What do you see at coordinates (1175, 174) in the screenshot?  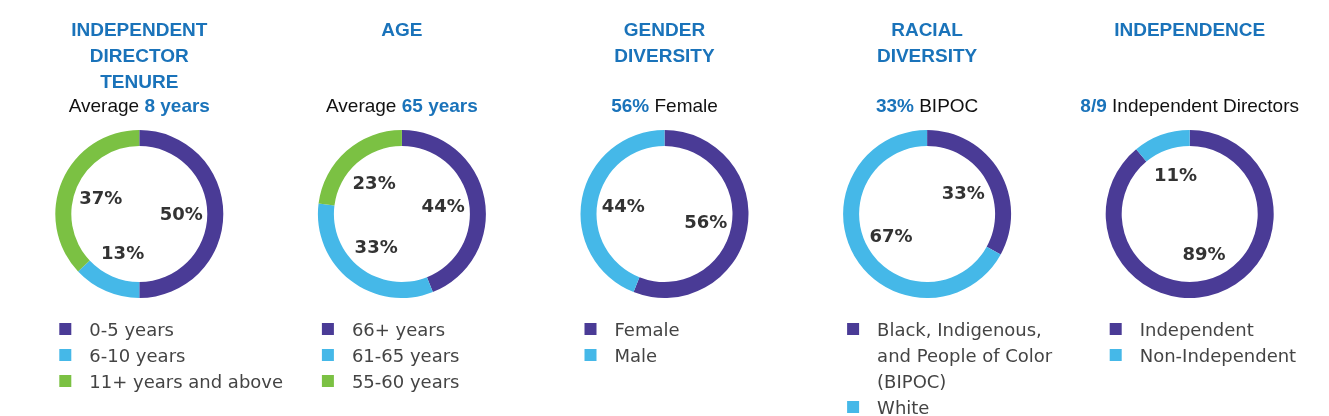 I see `data-label: 11%` at bounding box center [1175, 174].